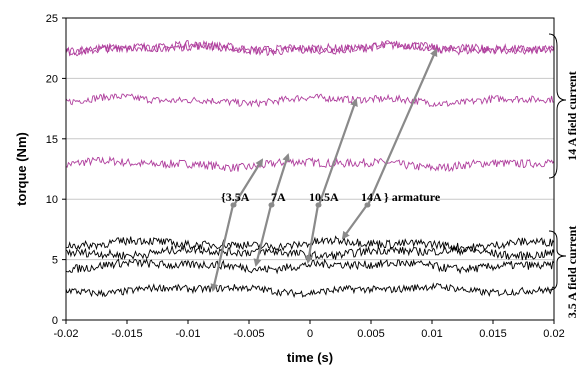 The width and height of the screenshot is (585, 372). I want to click on x-tick-label: 0.02, so click(553, 334).